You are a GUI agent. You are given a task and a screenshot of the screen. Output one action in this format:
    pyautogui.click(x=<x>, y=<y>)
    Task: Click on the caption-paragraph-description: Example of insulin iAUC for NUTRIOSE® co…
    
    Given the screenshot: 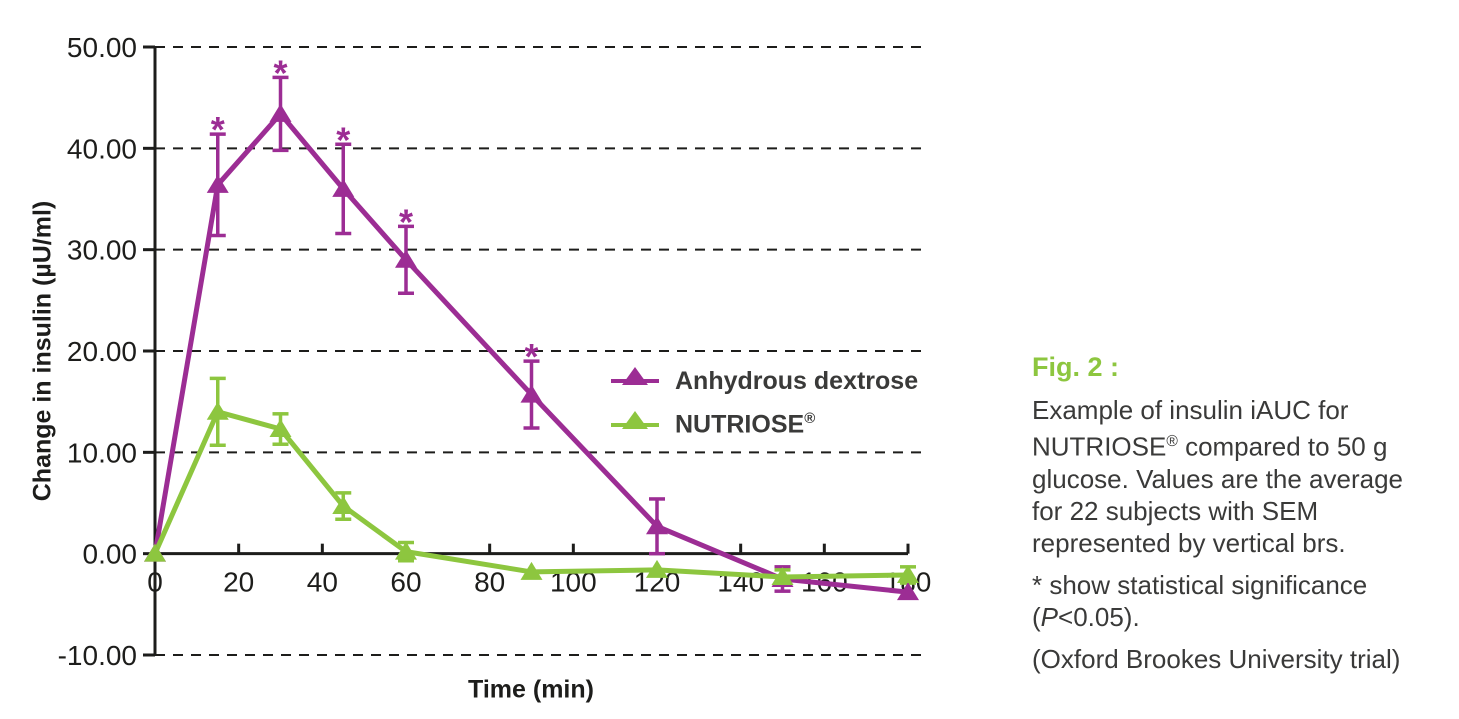 What is the action you would take?
    pyautogui.click(x=1242, y=476)
    